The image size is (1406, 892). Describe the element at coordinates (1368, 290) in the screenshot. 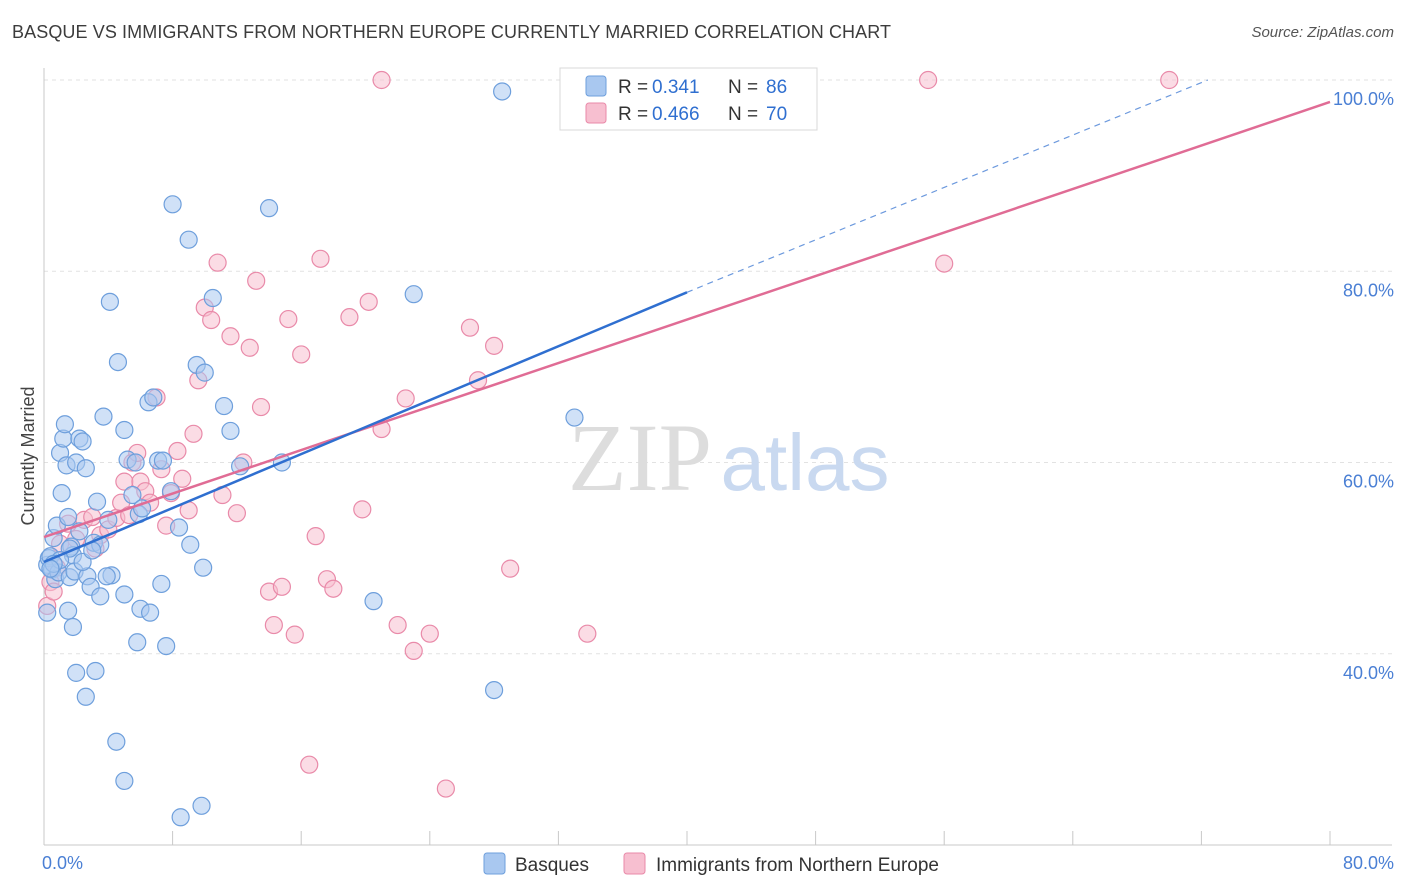

I see `y-tick-label: 80.0%` at that location.